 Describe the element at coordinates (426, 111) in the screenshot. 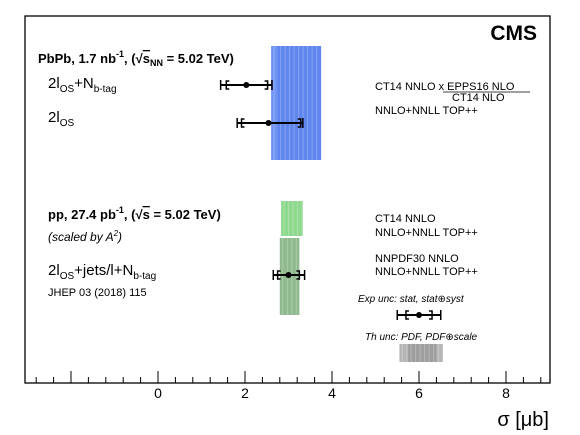

I see `pbpb-theory-1-label: NNLO+NNLL TOP++` at that location.